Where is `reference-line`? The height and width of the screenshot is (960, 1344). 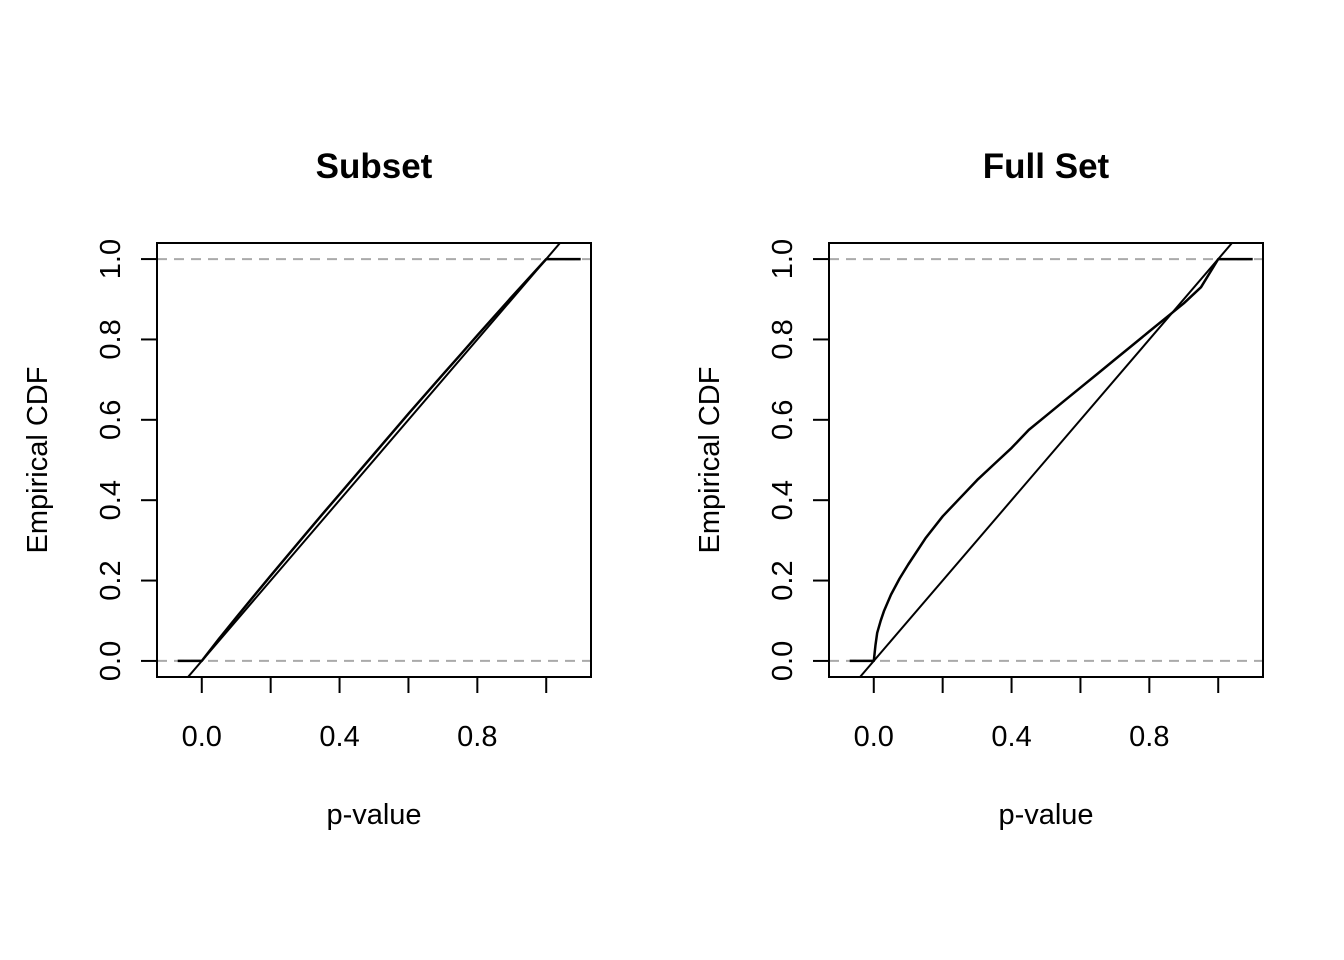
reference-line is located at coordinates (374, 460).